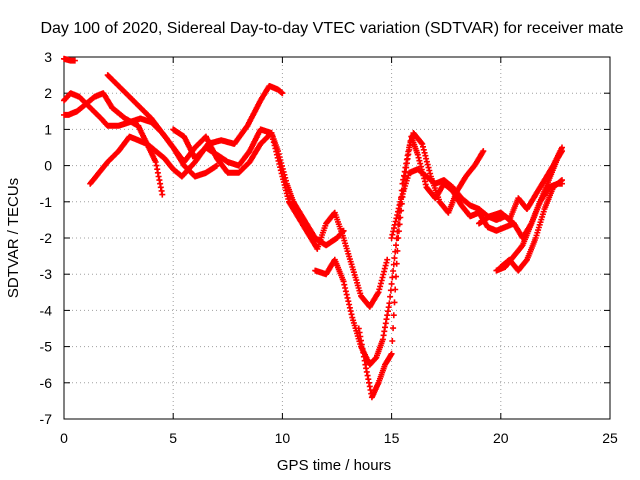 Image resolution: width=640 pixels, height=480 pixels. What do you see at coordinates (46, 383) in the screenshot?
I see `y-tick-label: -6` at bounding box center [46, 383].